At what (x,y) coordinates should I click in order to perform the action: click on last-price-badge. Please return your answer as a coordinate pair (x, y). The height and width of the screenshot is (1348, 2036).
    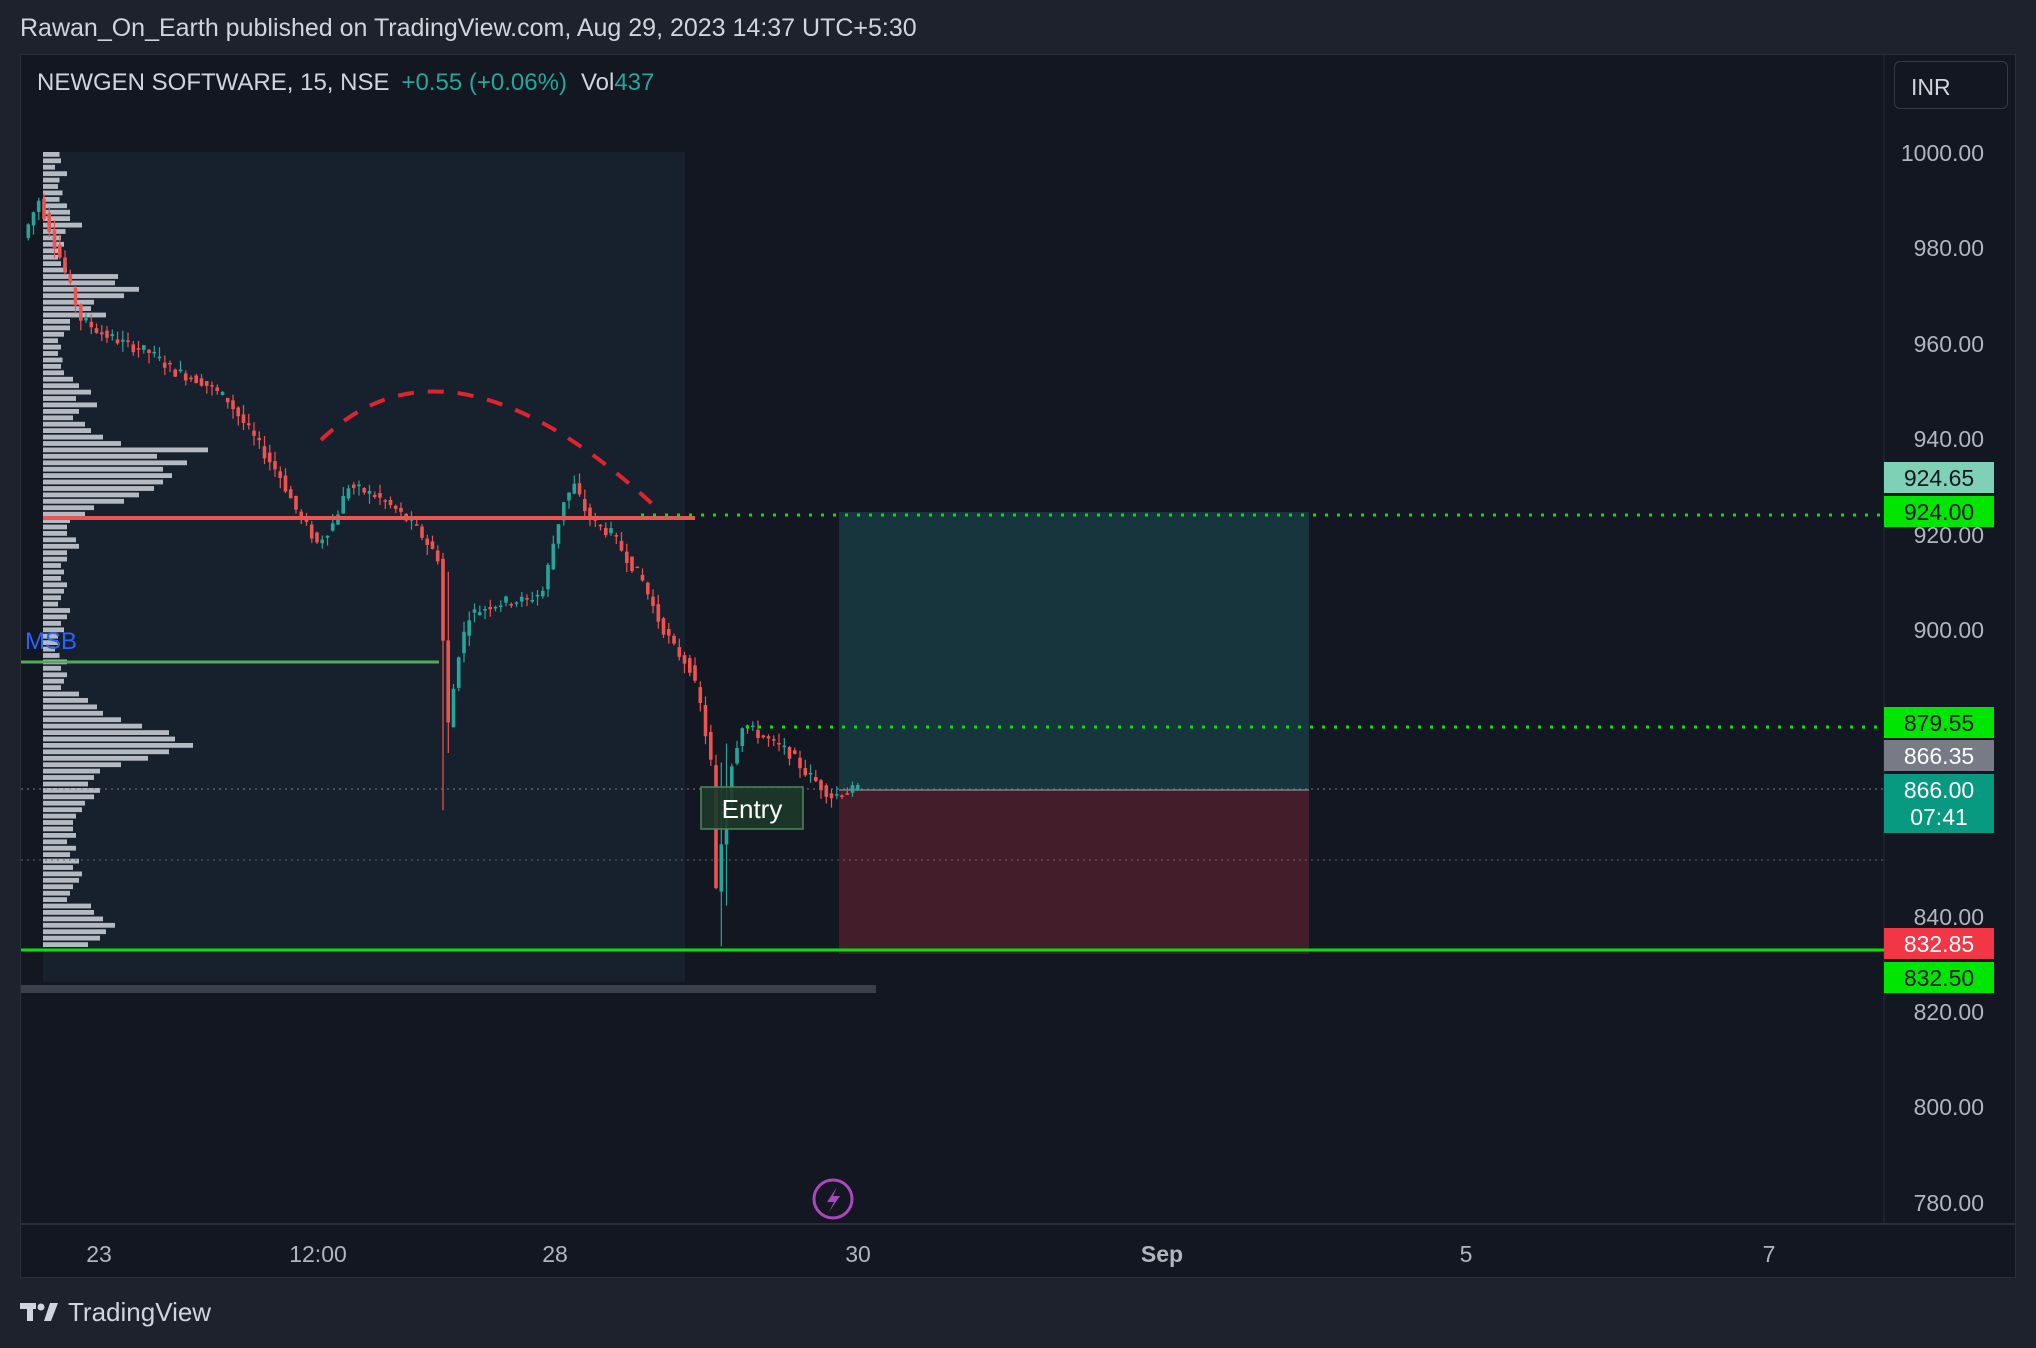
    Looking at the image, I should click on (1939, 755).